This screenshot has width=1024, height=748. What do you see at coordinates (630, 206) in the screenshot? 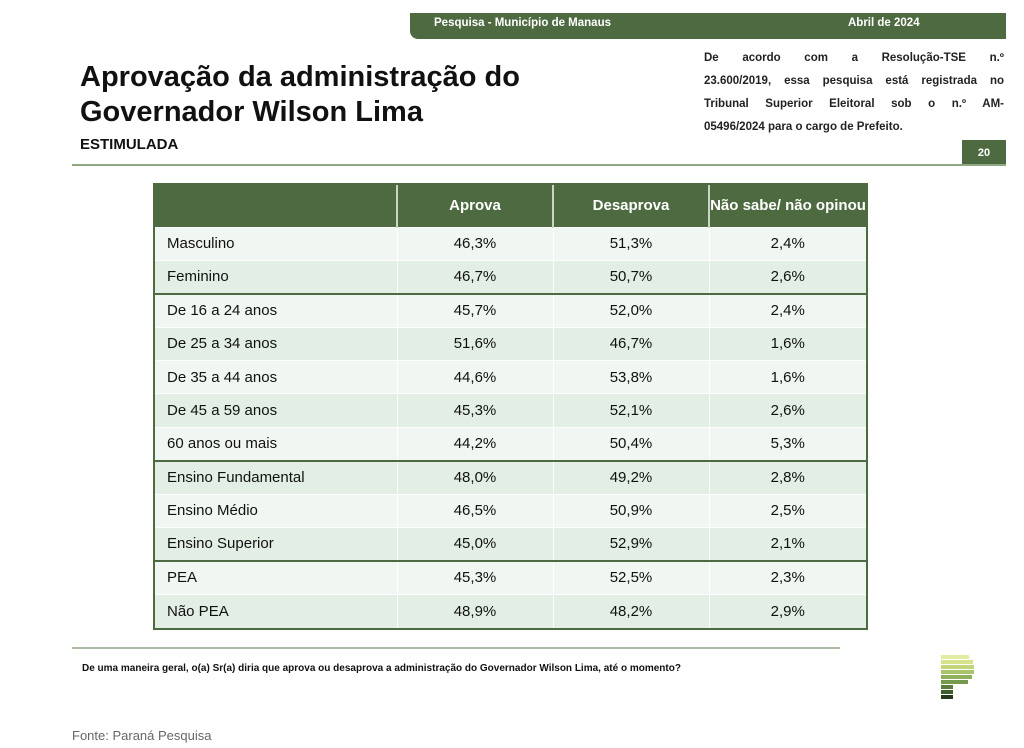
I see `column-header: Desaprova` at bounding box center [630, 206].